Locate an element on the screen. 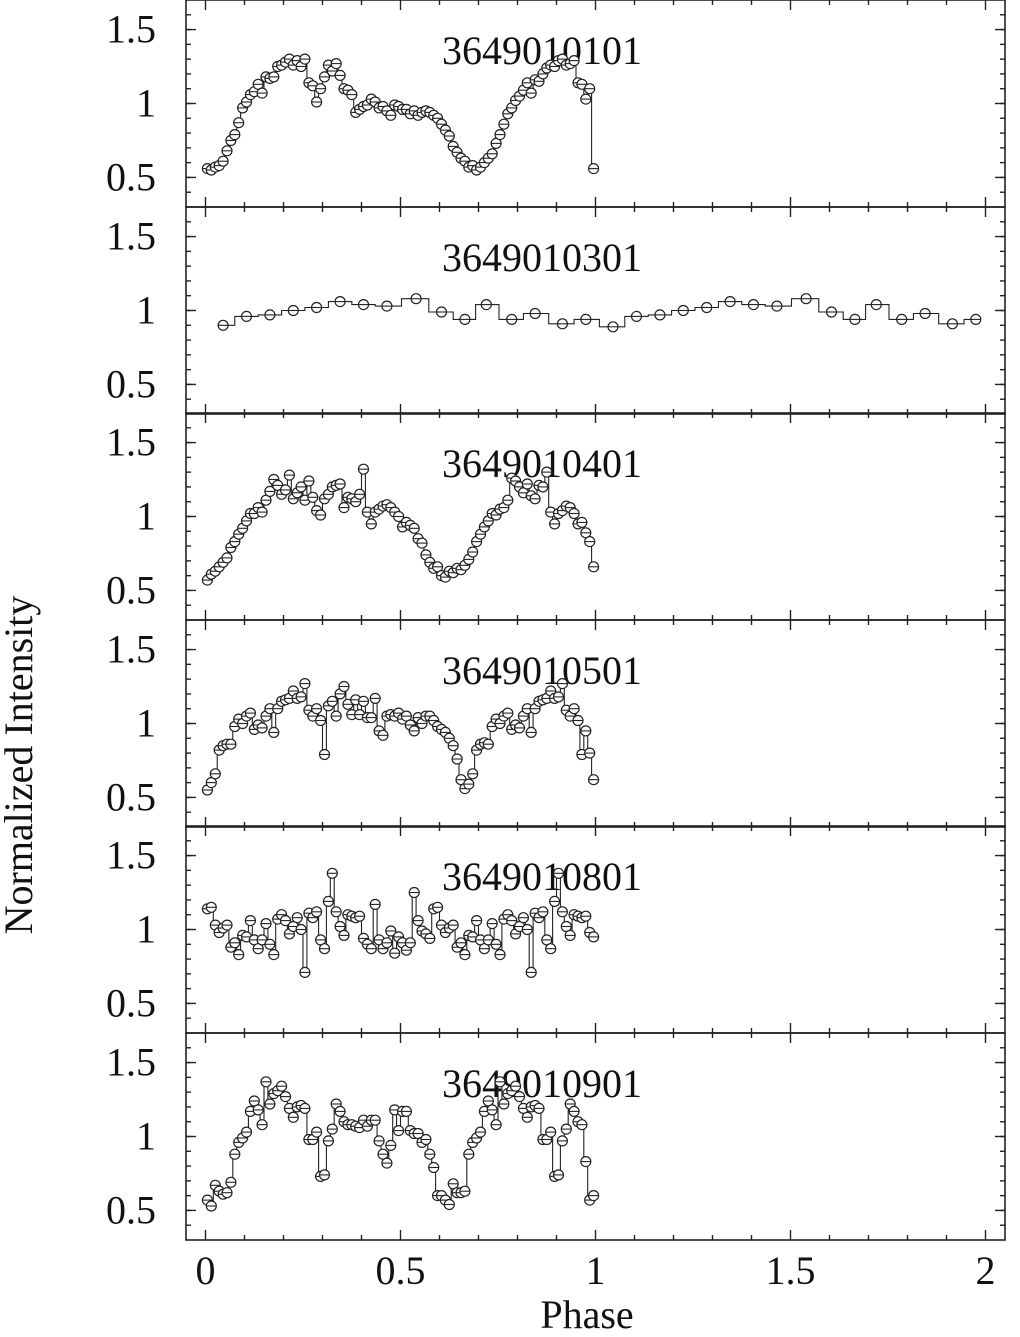  series-line is located at coordinates (599, 313).